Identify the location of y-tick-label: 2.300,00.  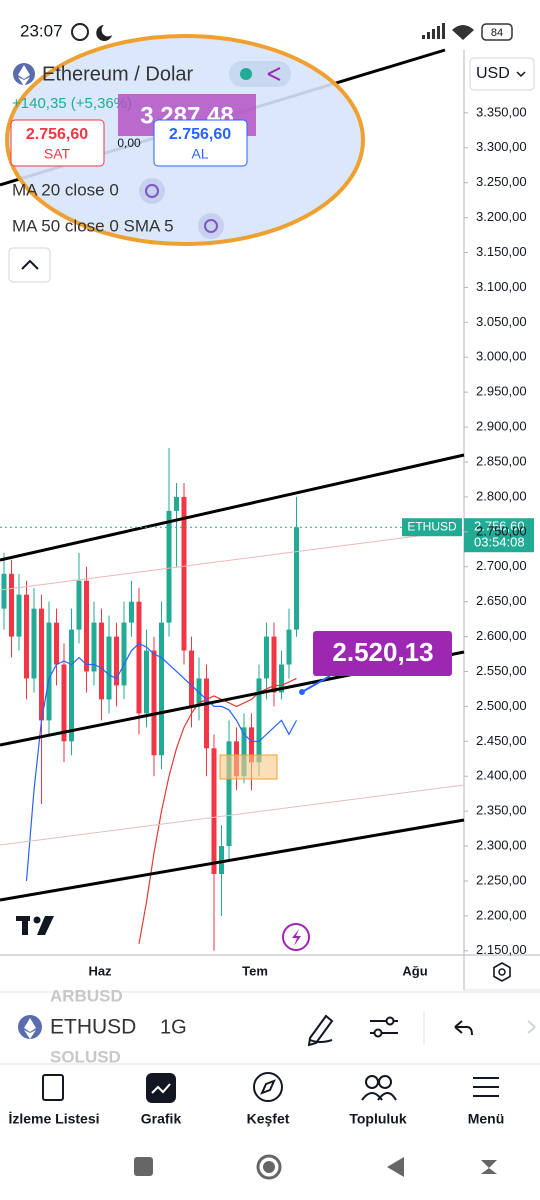
(501, 845).